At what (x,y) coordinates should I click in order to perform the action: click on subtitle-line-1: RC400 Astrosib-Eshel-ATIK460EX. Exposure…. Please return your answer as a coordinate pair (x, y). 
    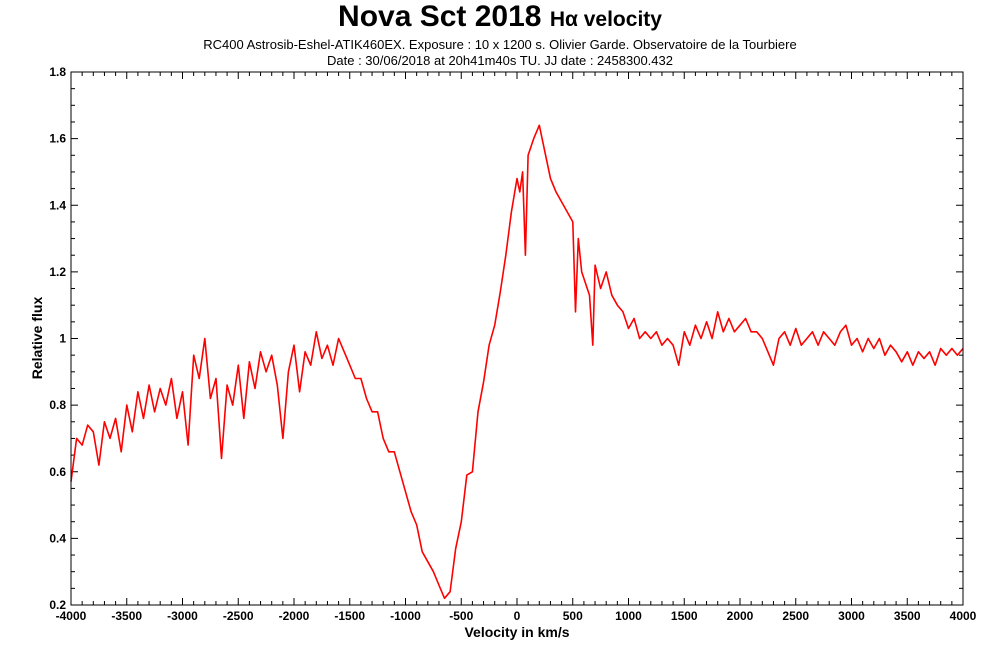
    Looking at the image, I should click on (500, 44).